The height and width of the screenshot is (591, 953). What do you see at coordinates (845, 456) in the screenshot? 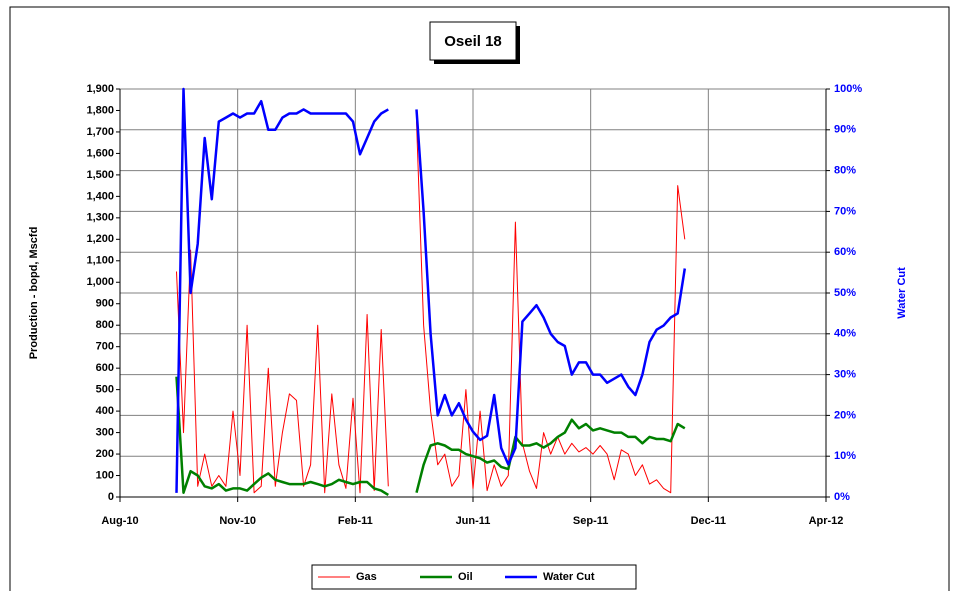
I see `y2-tick-label: 10%` at bounding box center [845, 456].